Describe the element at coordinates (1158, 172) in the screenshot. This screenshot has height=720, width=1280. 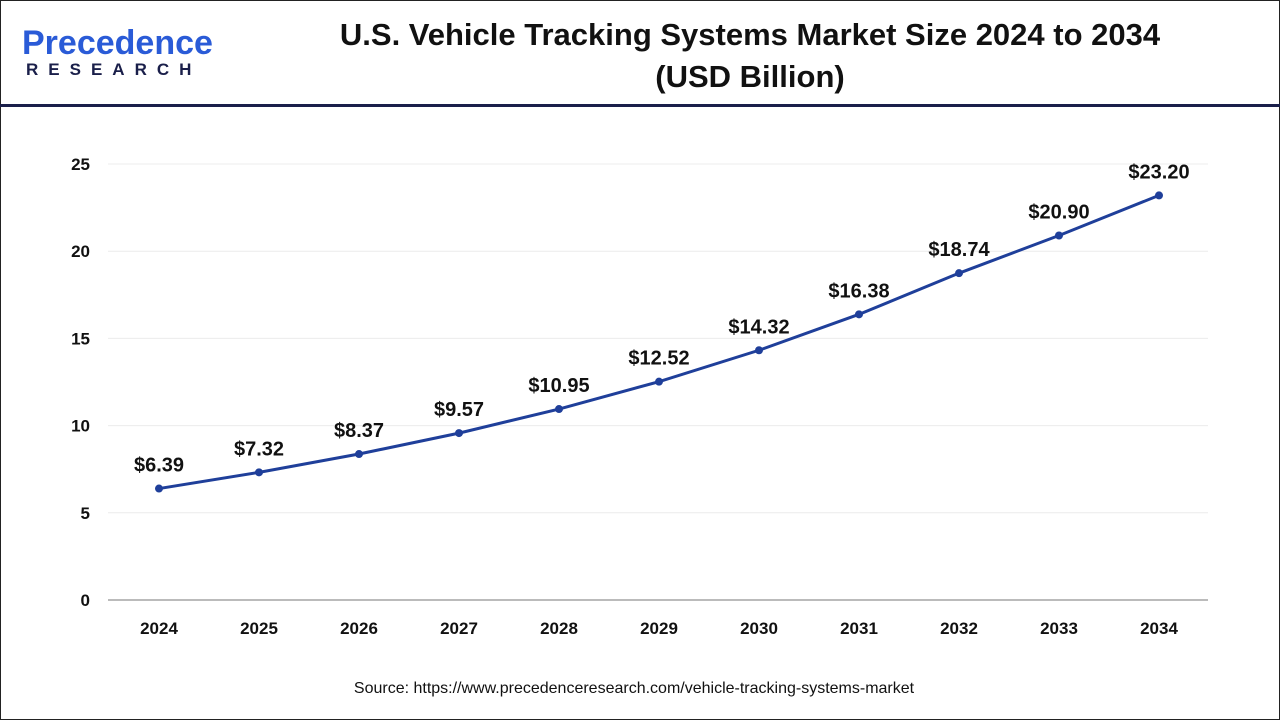
I see `data-label: $23.20` at that location.